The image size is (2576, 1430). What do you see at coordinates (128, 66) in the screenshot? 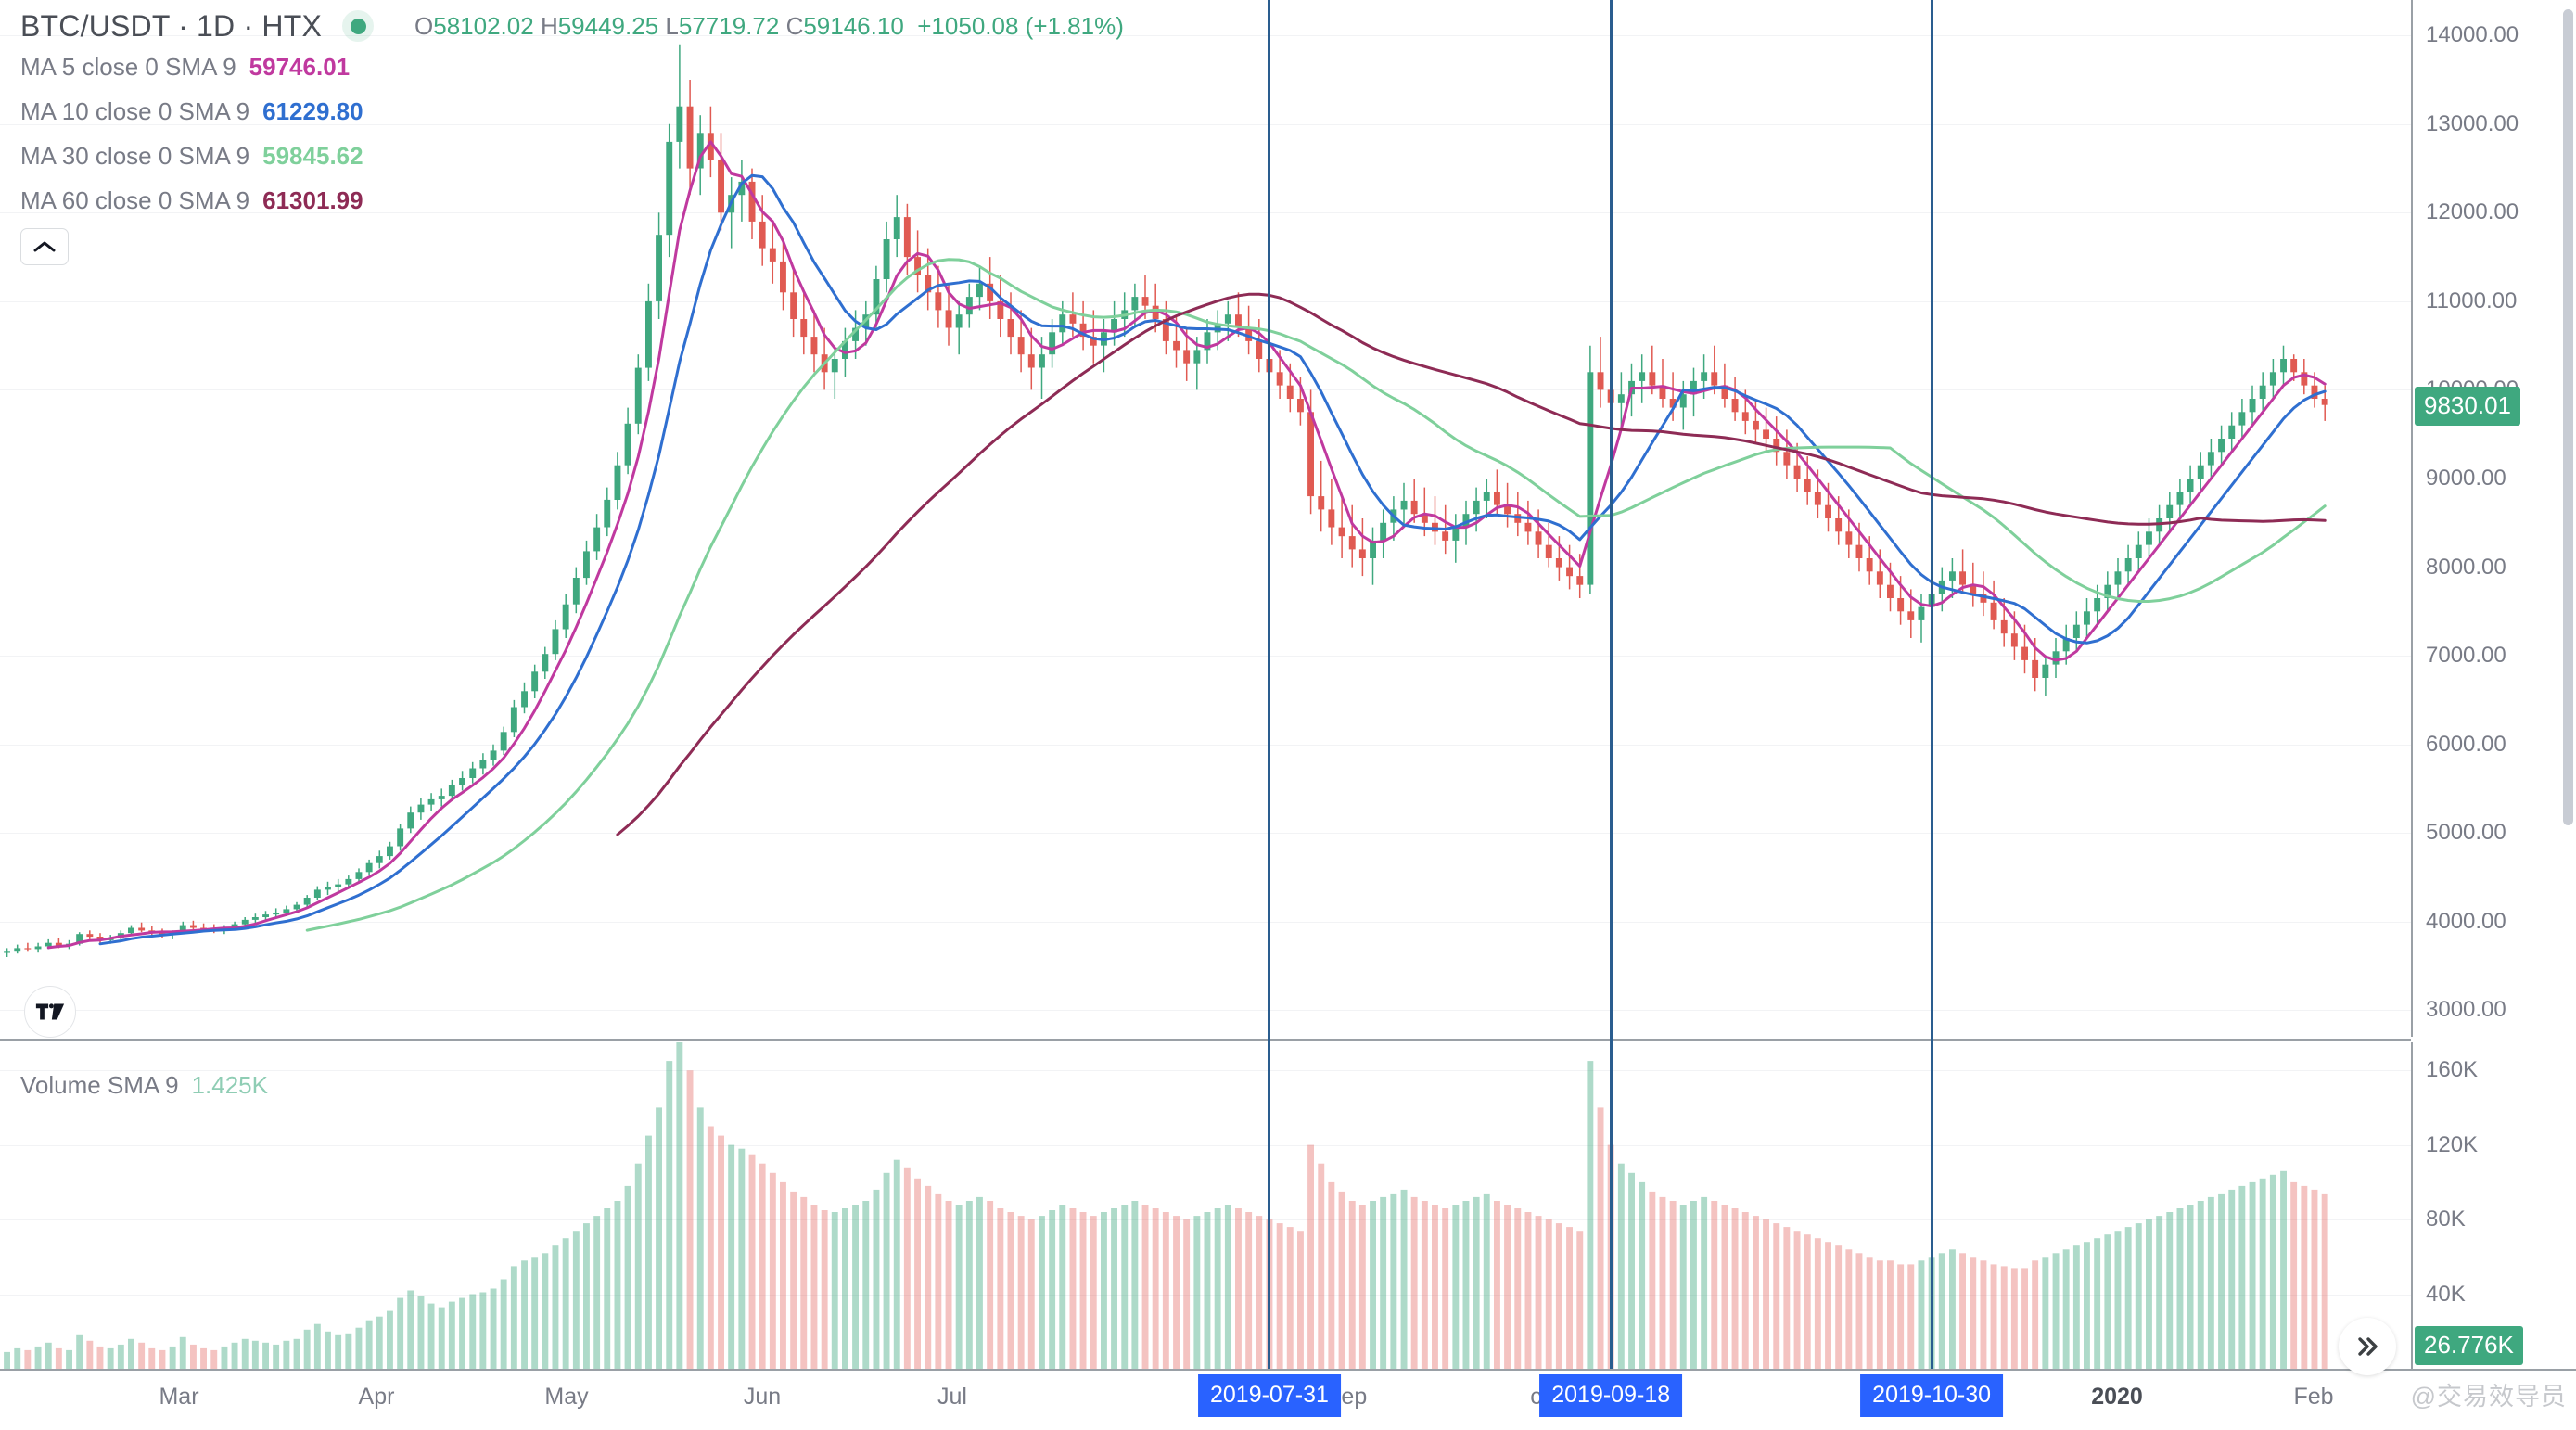
I see `ma-legend-label: MA 5 close 0 SMA 9` at bounding box center [128, 66].